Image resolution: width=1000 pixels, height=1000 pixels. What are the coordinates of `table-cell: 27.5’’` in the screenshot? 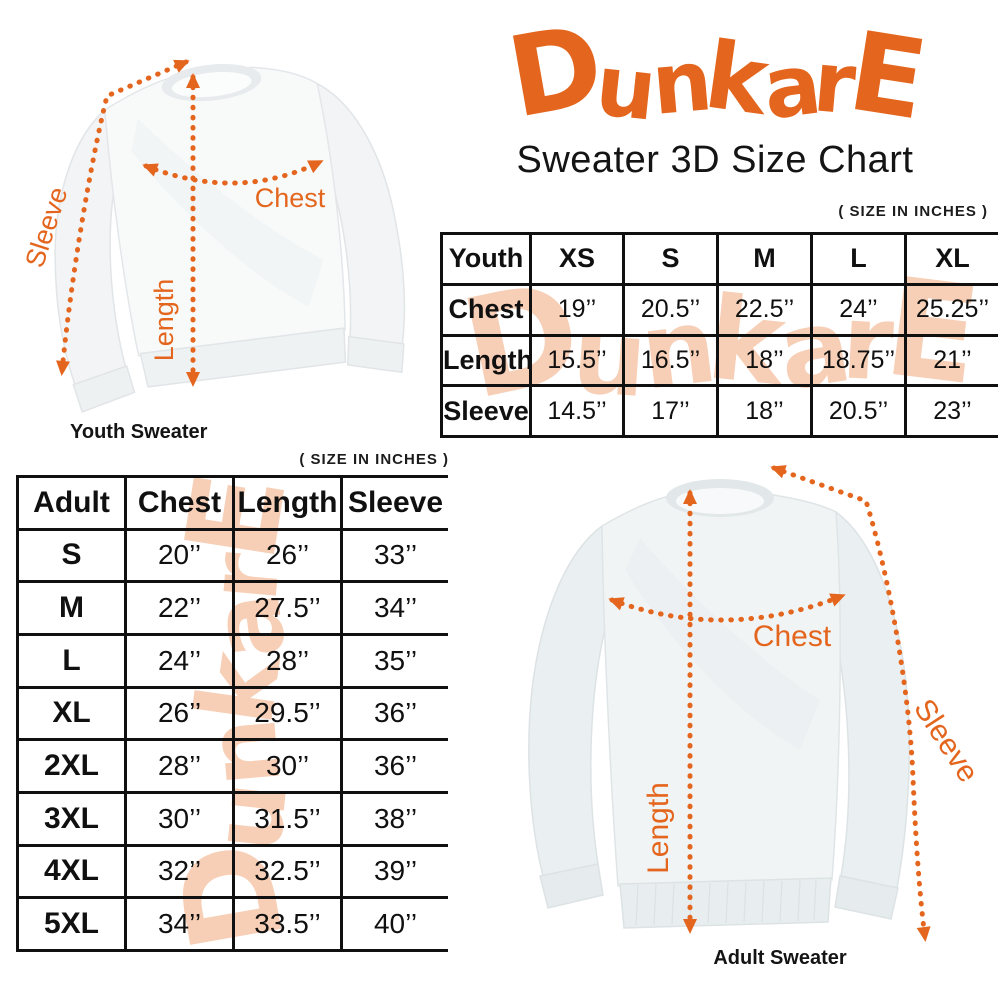 It's located at (287, 608).